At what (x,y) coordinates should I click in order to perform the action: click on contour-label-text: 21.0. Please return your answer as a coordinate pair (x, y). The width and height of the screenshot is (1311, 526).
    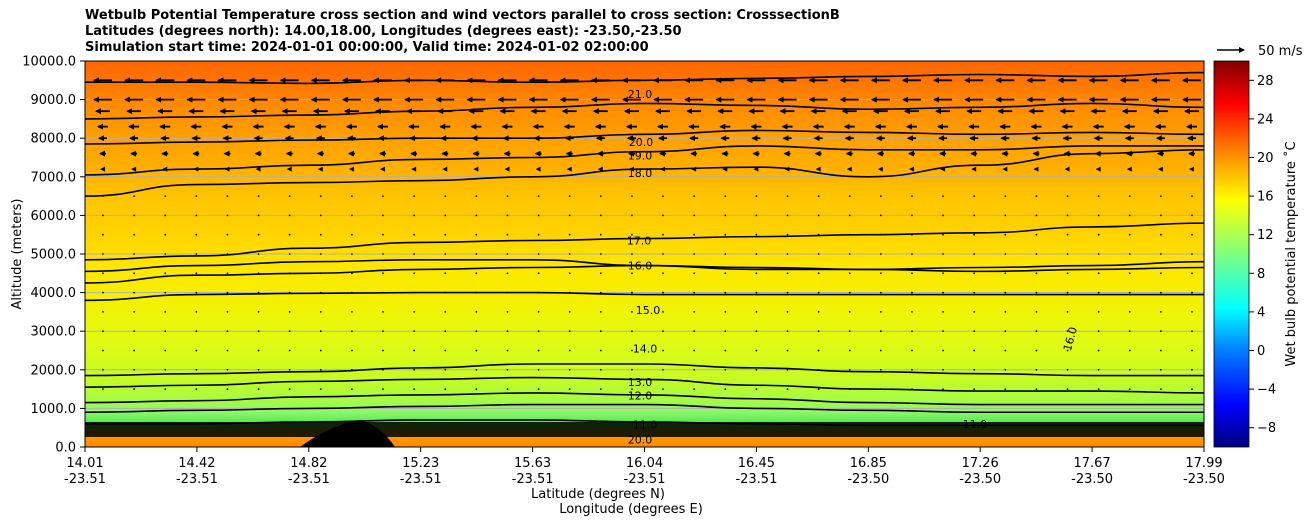
    Looking at the image, I should click on (640, 94).